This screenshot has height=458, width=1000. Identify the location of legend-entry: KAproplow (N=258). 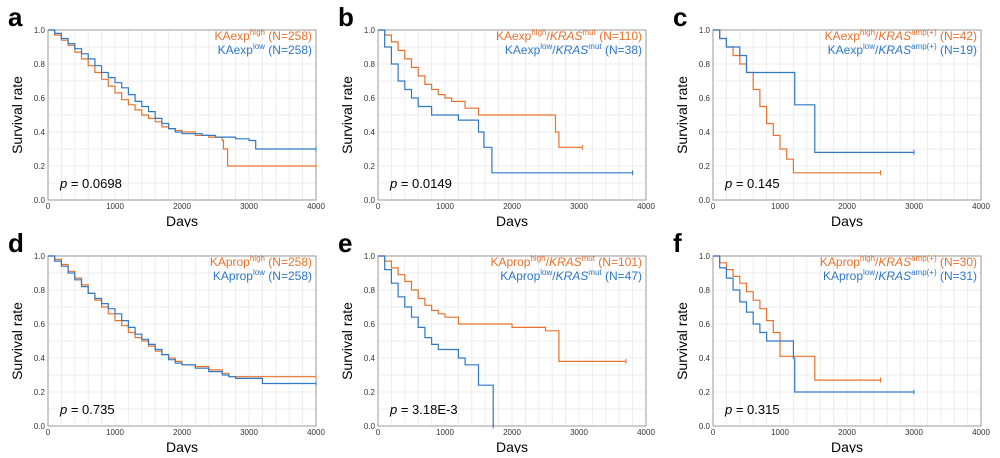
(262, 275).